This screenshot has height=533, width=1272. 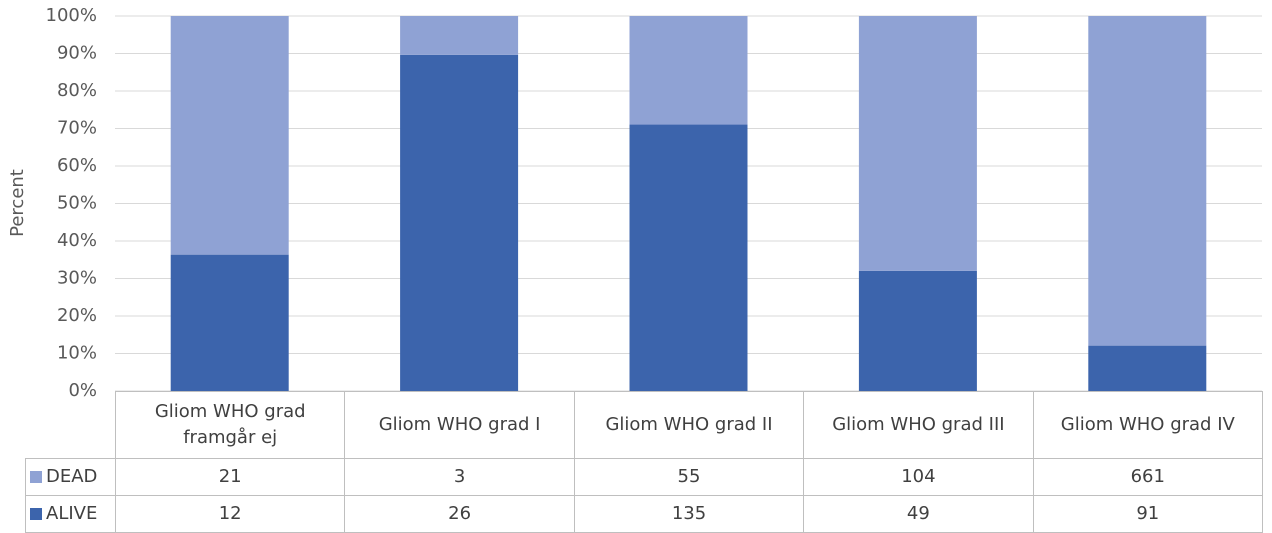 What do you see at coordinates (1147, 425) in the screenshot?
I see `category-label: Gliom WHO grad IV` at bounding box center [1147, 425].